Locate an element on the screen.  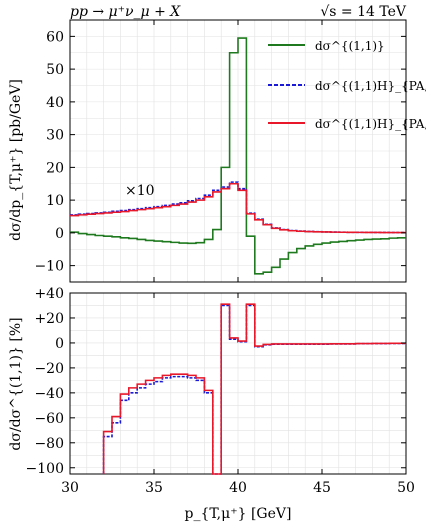
process-label: pp → μ⁺ν_μ + X is located at coordinates (125, 12).